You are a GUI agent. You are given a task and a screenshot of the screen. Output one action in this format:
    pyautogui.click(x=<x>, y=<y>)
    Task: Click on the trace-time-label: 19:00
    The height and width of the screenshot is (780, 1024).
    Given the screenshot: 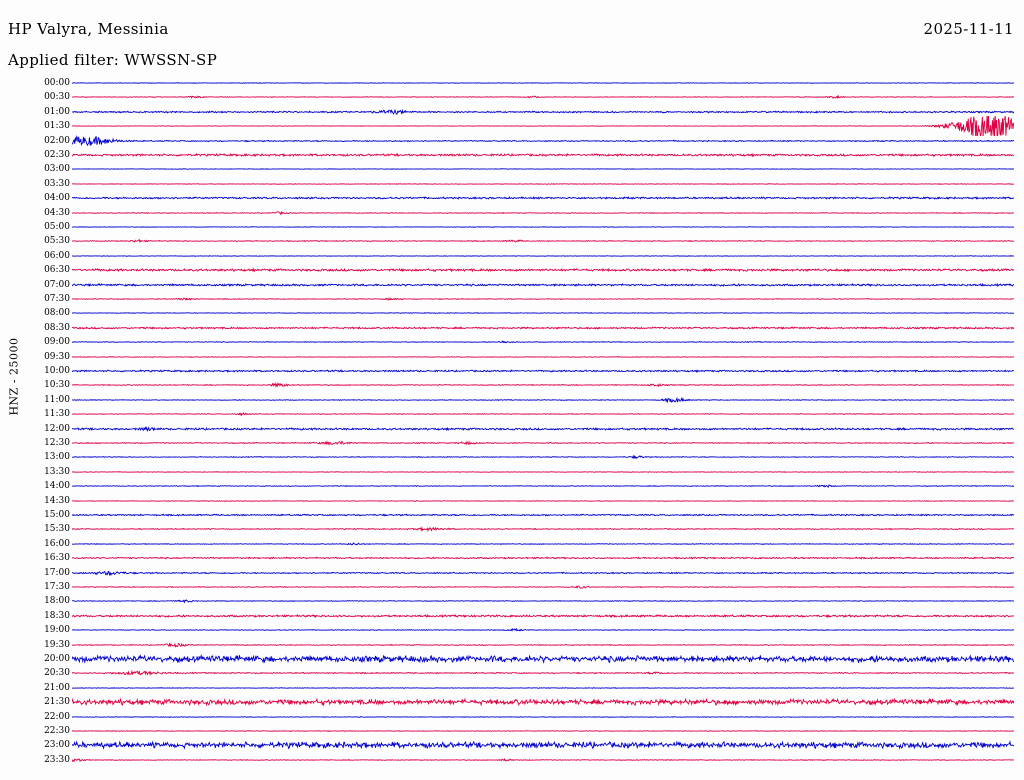 What is the action you would take?
    pyautogui.click(x=57, y=630)
    